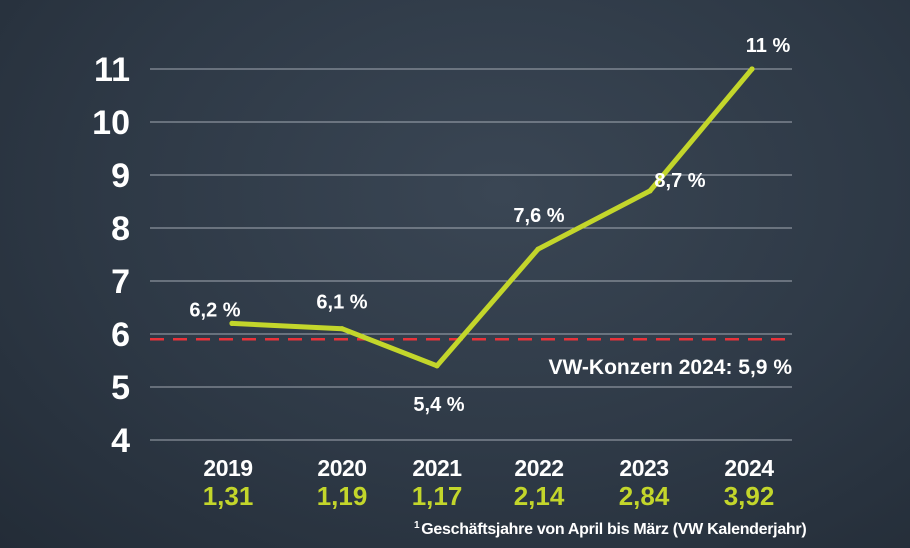  What do you see at coordinates (120, 176) in the screenshot?
I see `y-tick-label: 9` at bounding box center [120, 176].